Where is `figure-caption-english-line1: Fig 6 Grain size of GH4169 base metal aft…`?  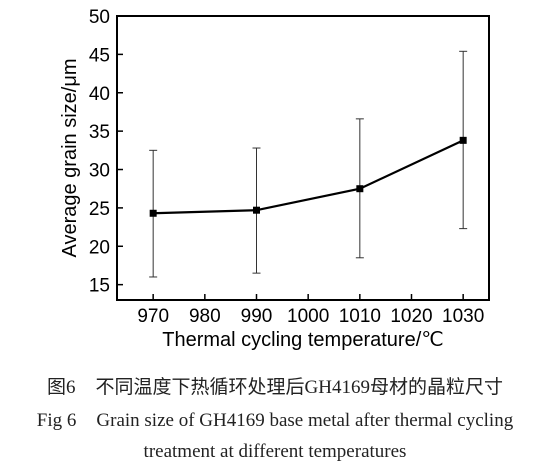
figure-caption-english-line1: Fig 6 Grain size of GH4169 base metal aft… is located at coordinates (275, 421).